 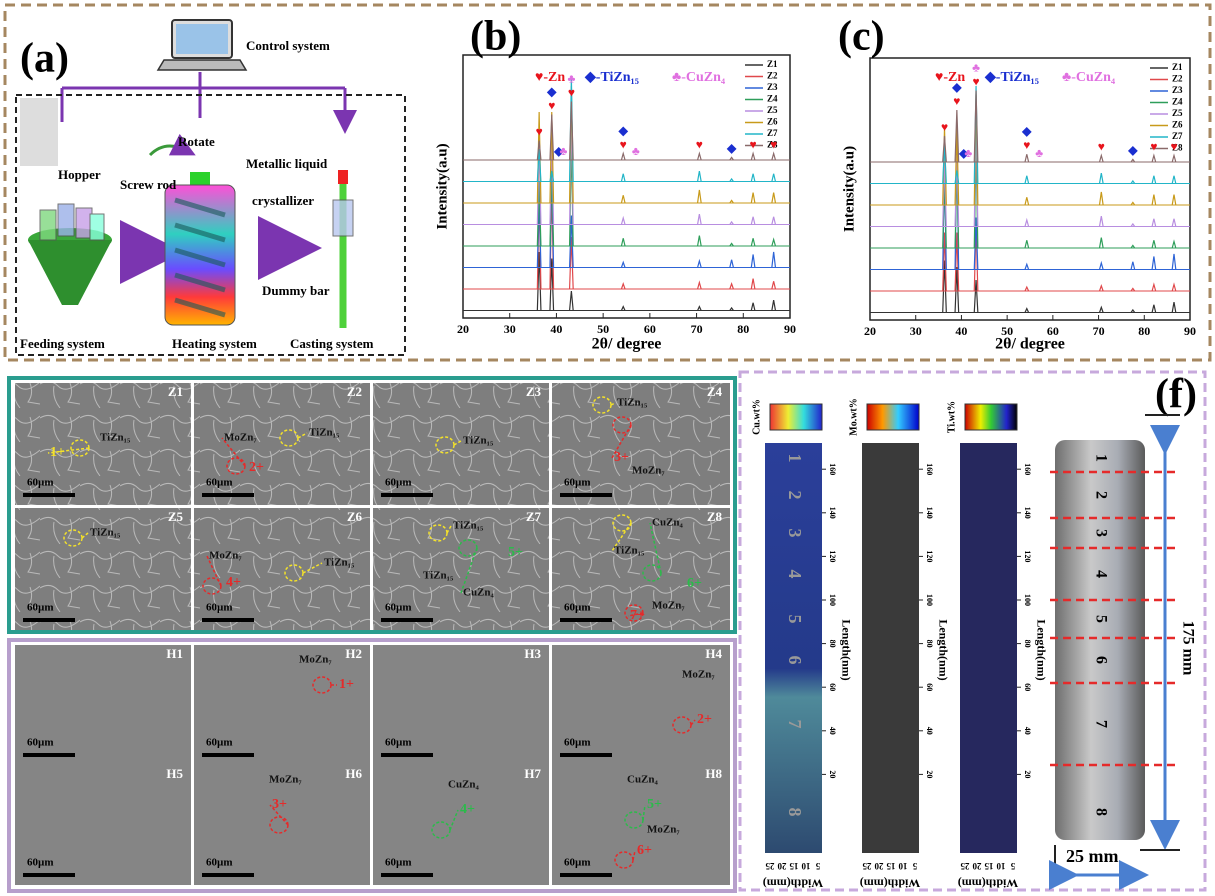 I want to click on segment-label: 2, so click(x=1100, y=495).